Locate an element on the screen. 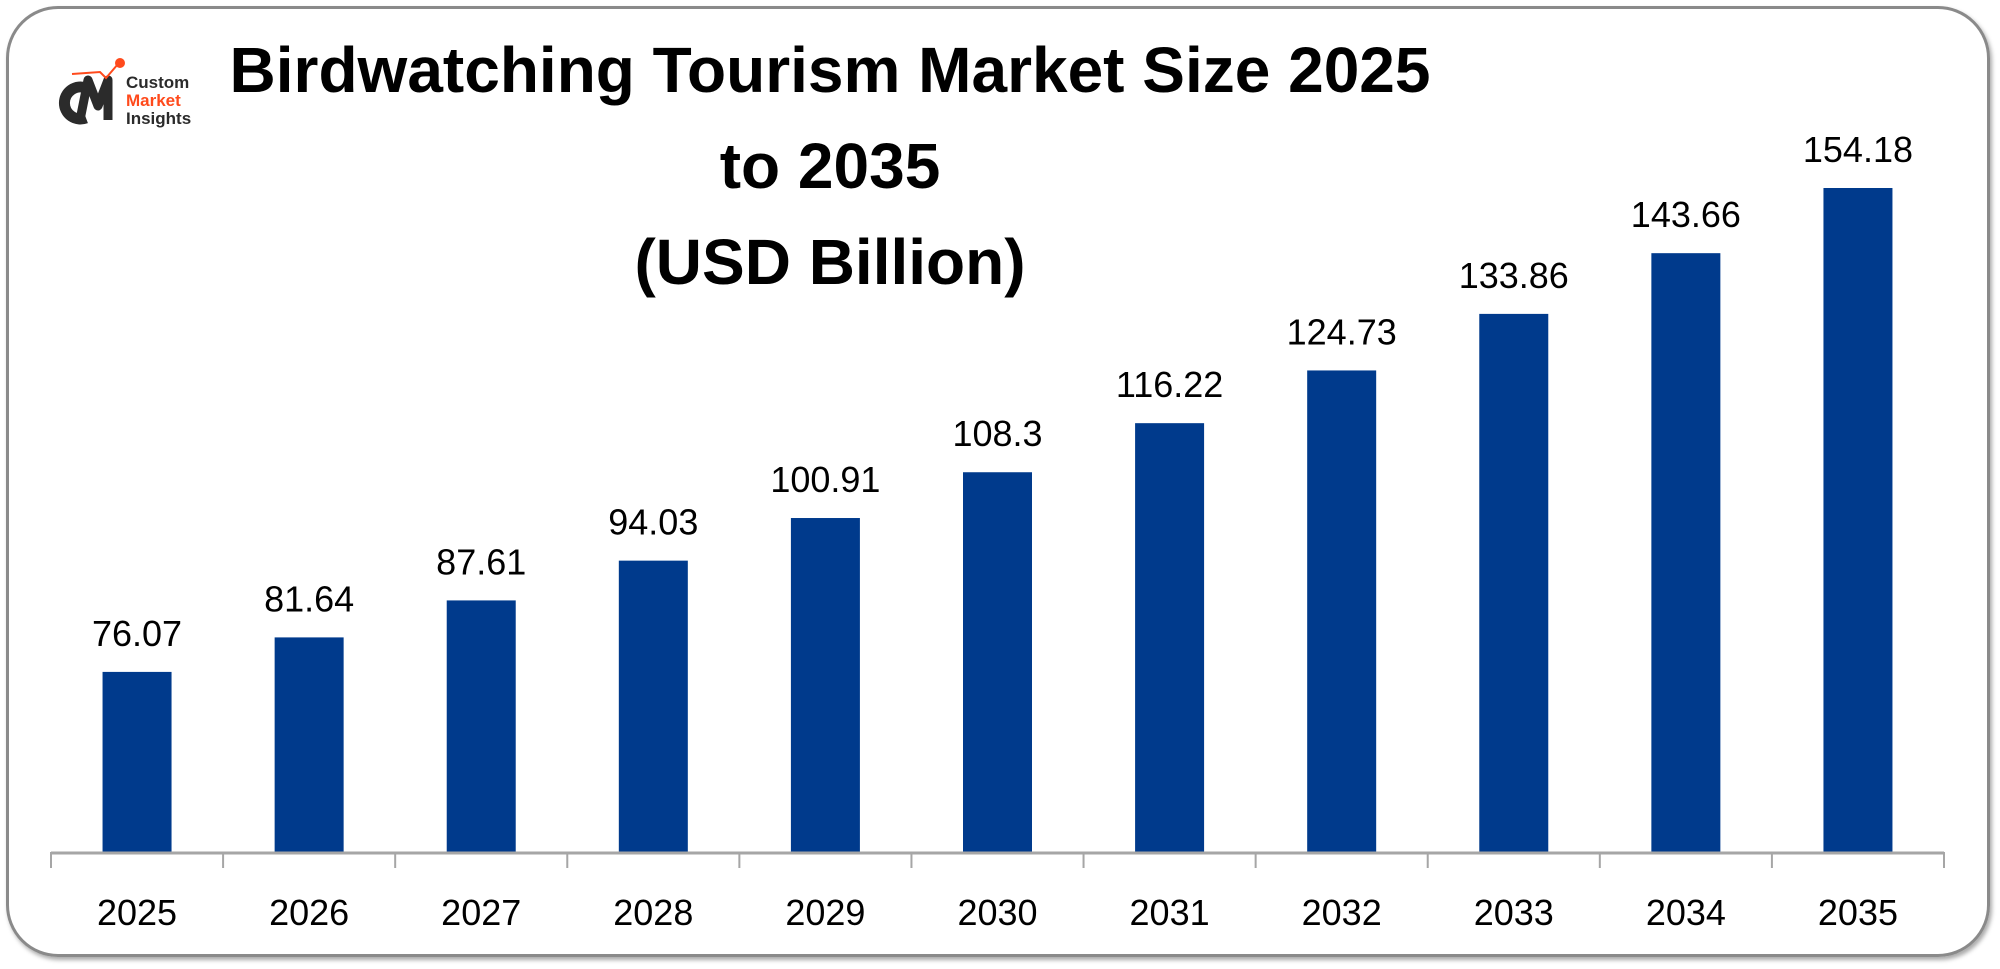 This screenshot has height=969, width=2000. bar-2035 is located at coordinates (1858, 520).